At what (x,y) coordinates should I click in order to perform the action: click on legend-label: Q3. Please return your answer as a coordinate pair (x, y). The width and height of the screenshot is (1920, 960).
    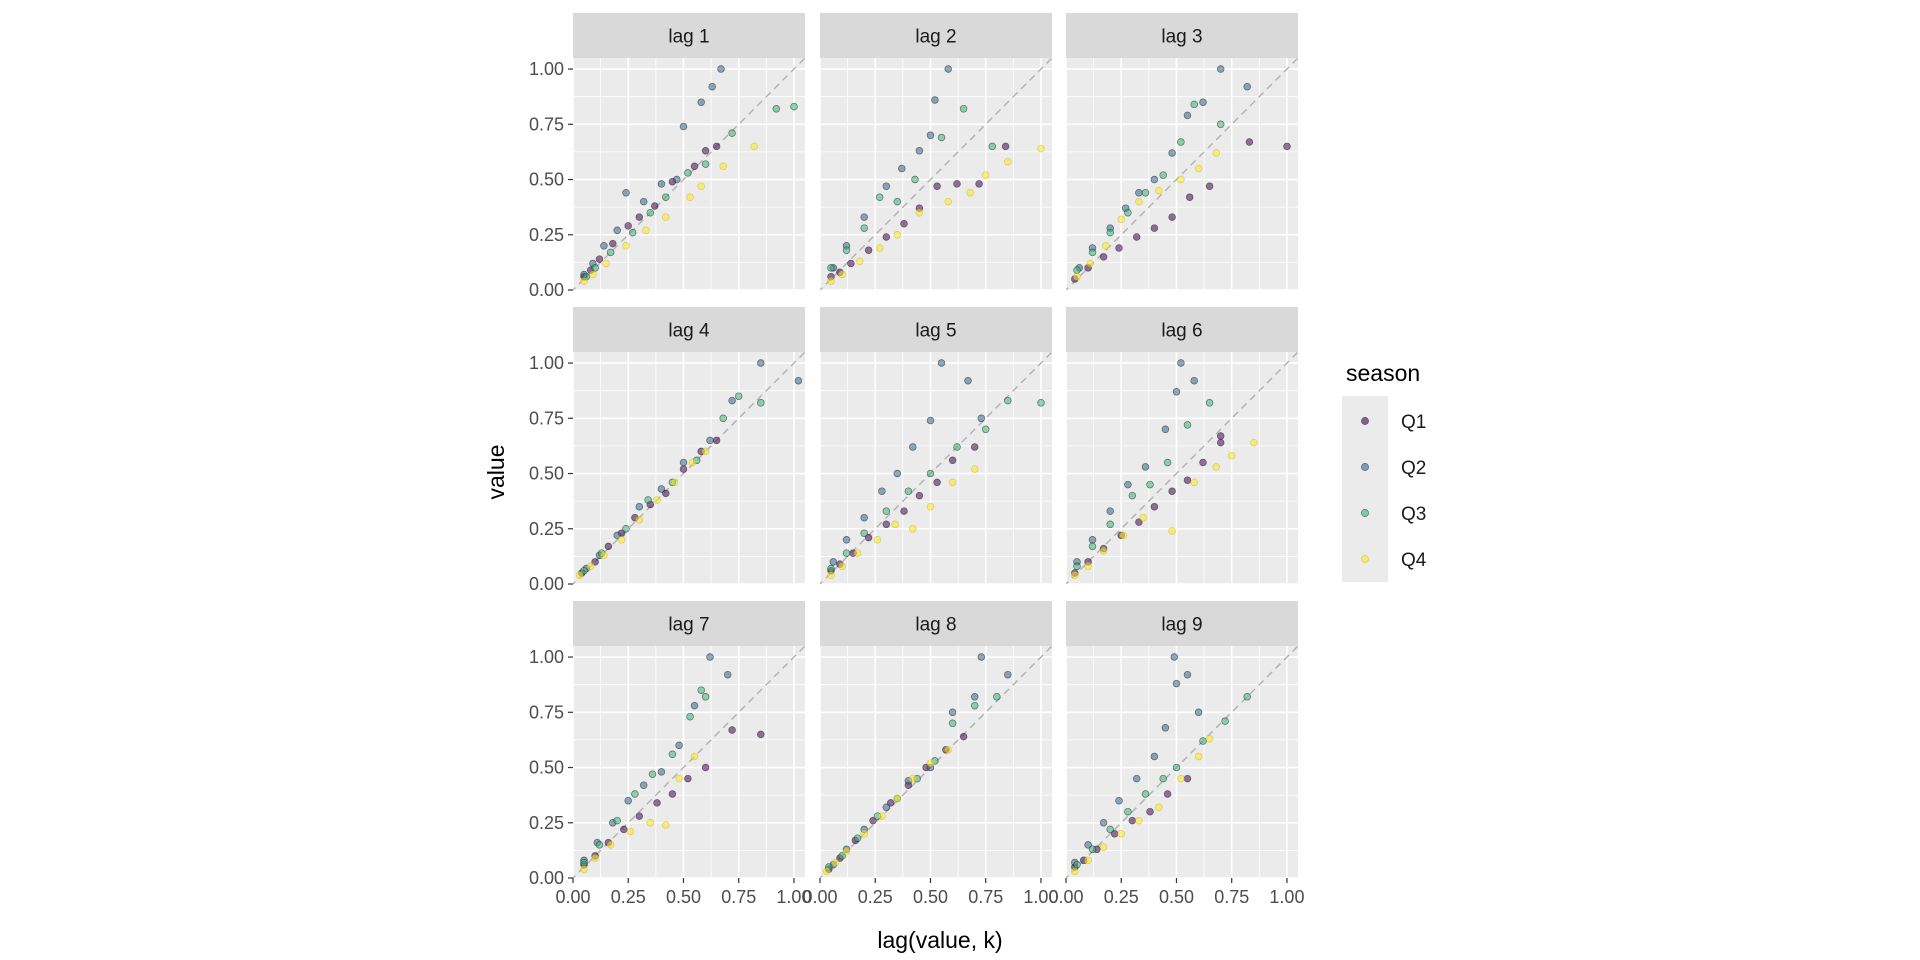
    Looking at the image, I should click on (1413, 514).